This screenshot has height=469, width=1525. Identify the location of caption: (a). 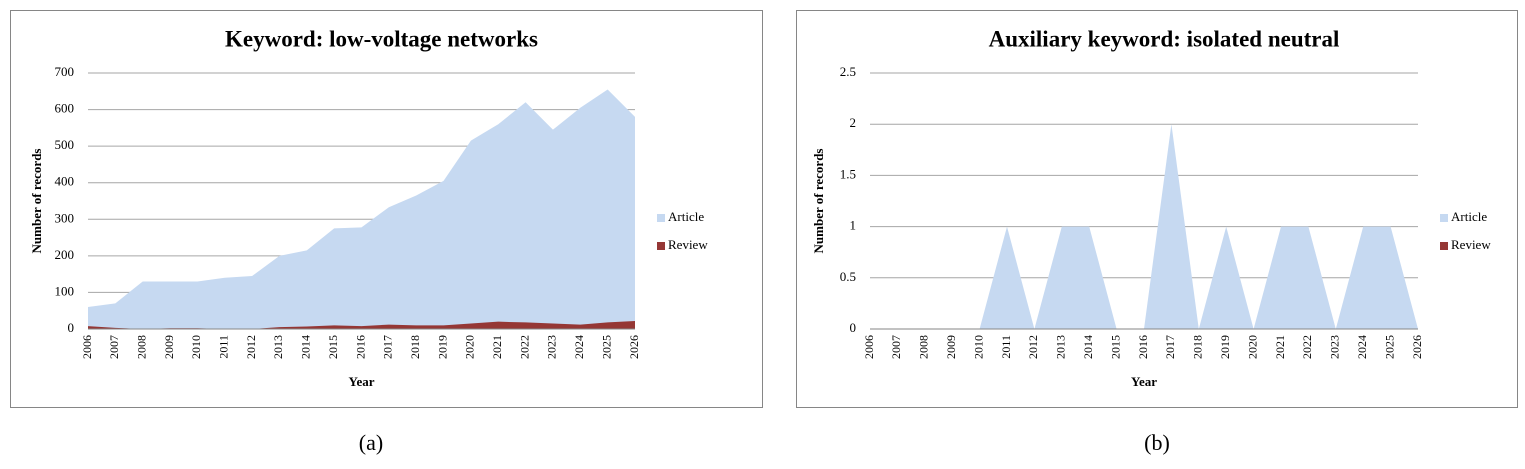
(371, 442).